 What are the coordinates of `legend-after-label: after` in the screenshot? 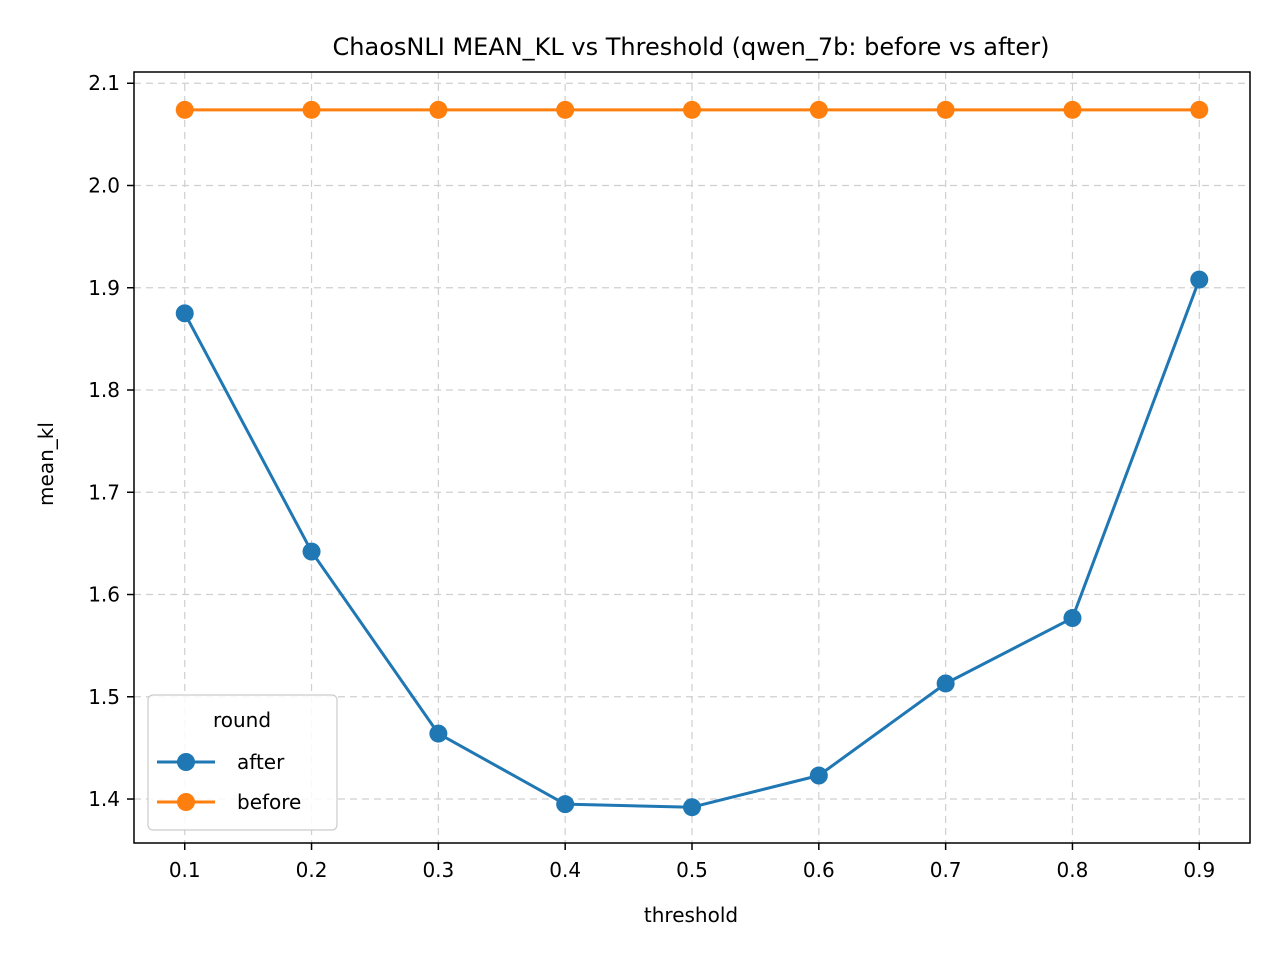 It's located at (261, 762).